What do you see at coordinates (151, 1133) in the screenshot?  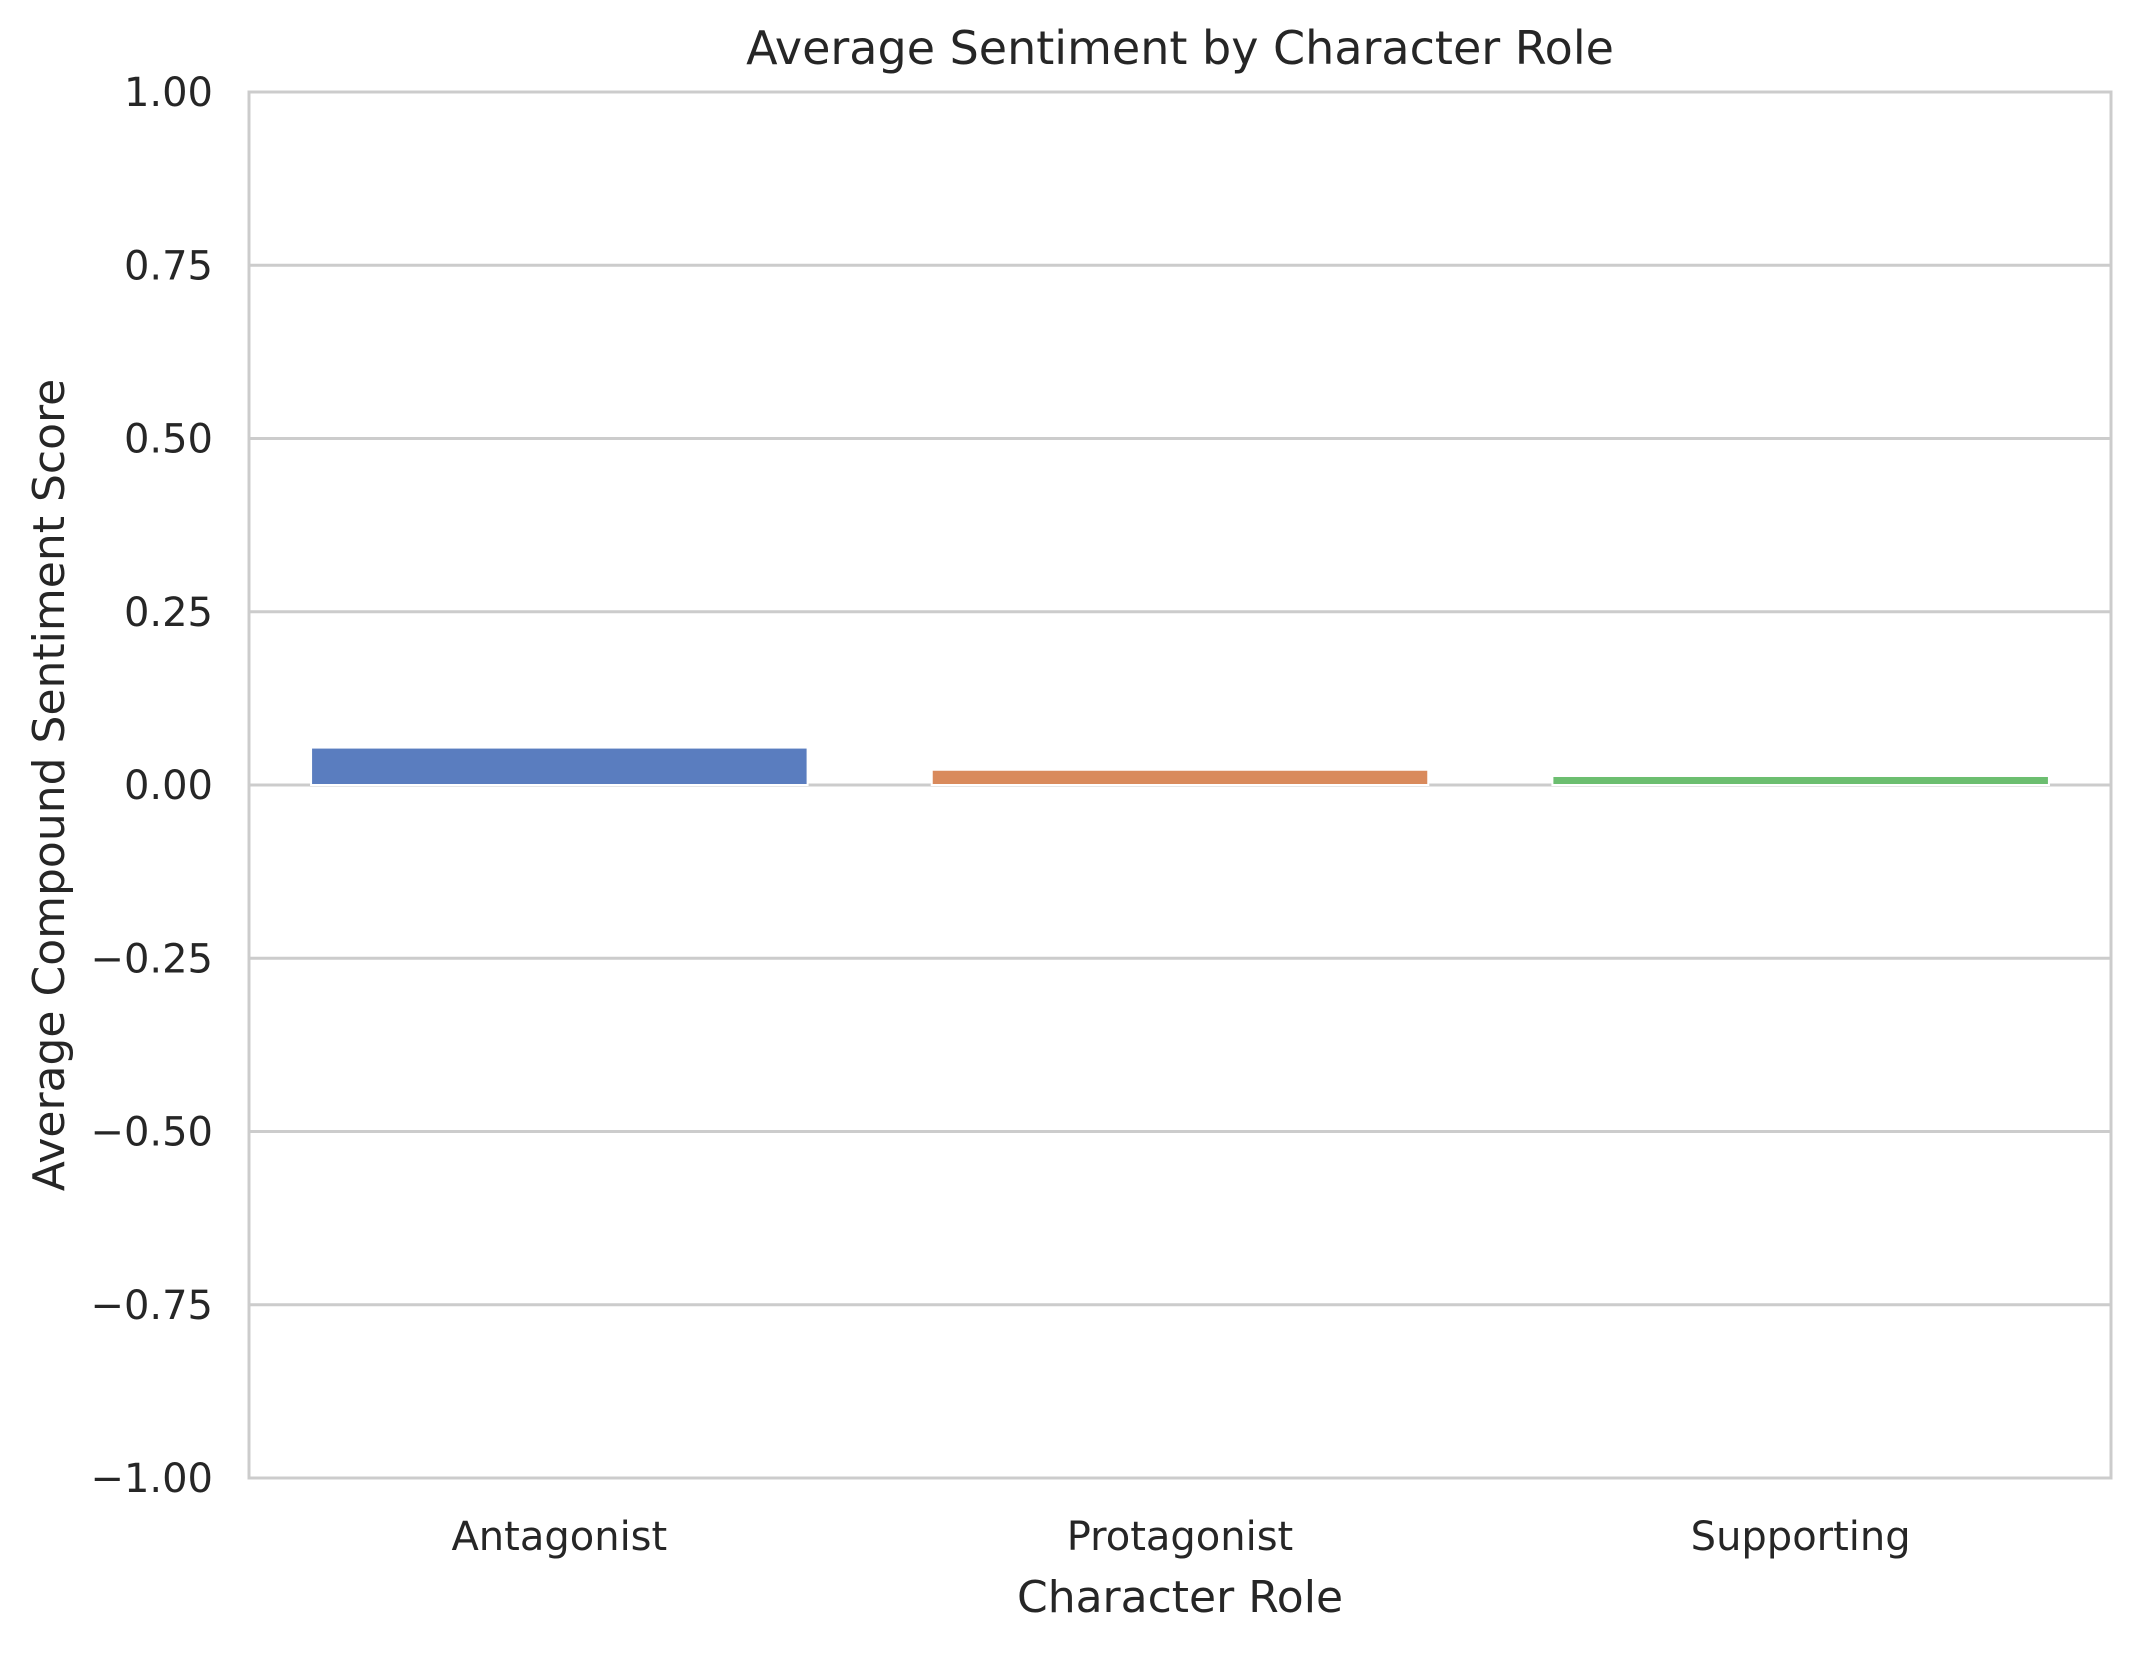 I see `y-tick-label: −0.50` at bounding box center [151, 1133].